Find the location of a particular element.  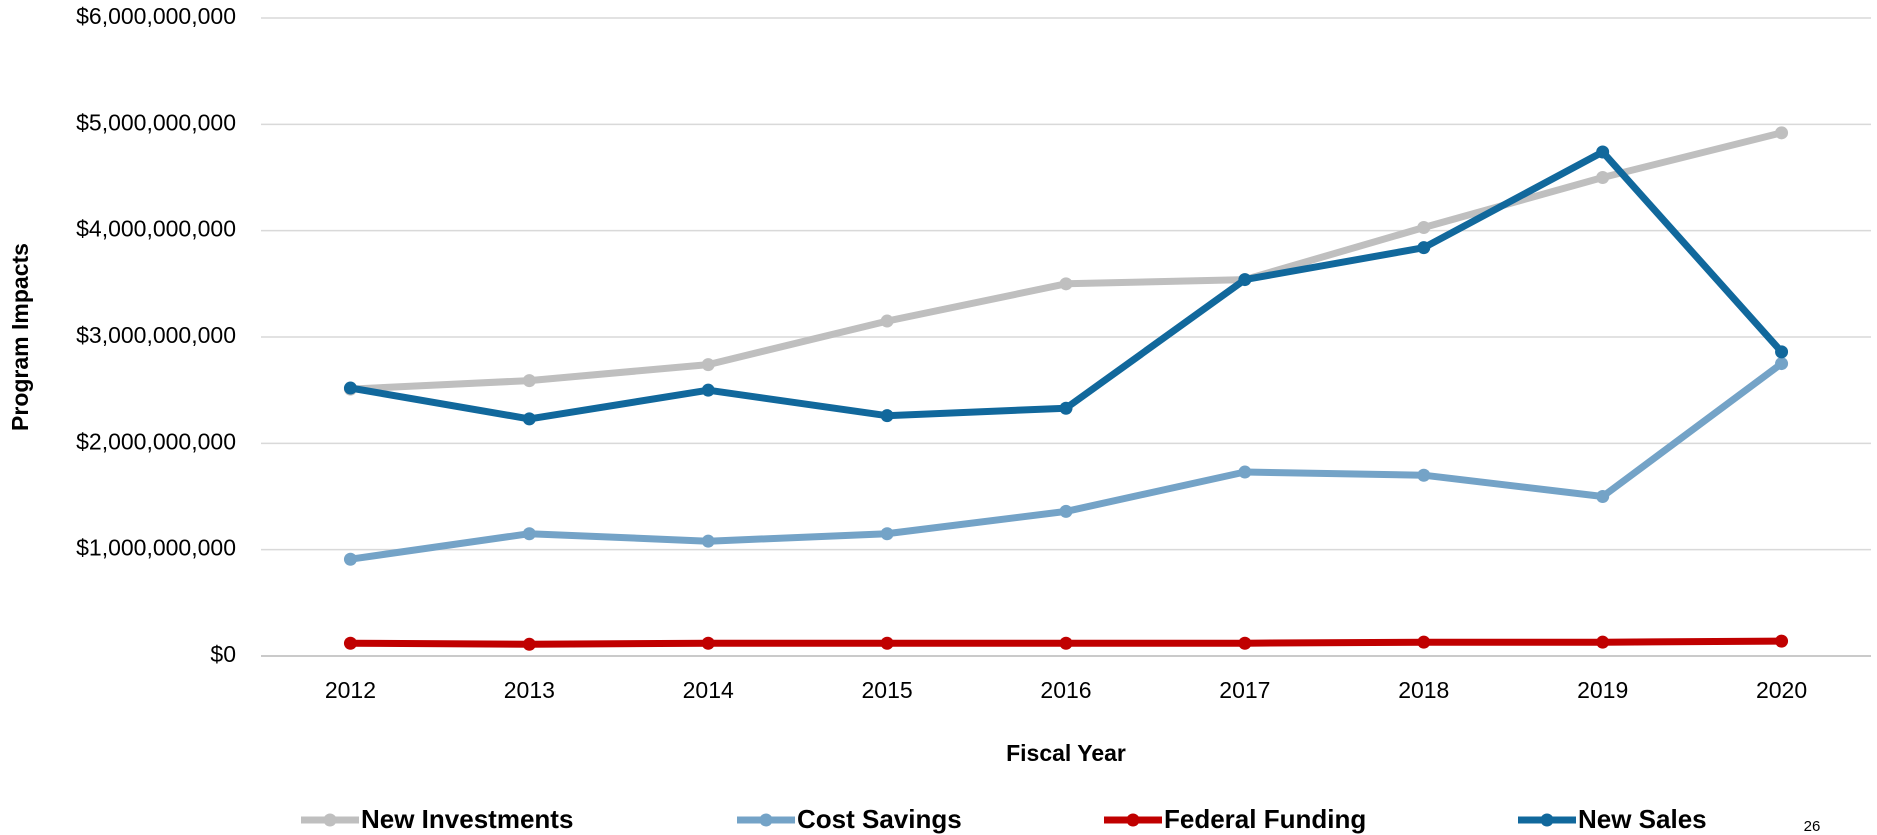

y-tick-label: $1,000,000,000 is located at coordinates (156, 548).